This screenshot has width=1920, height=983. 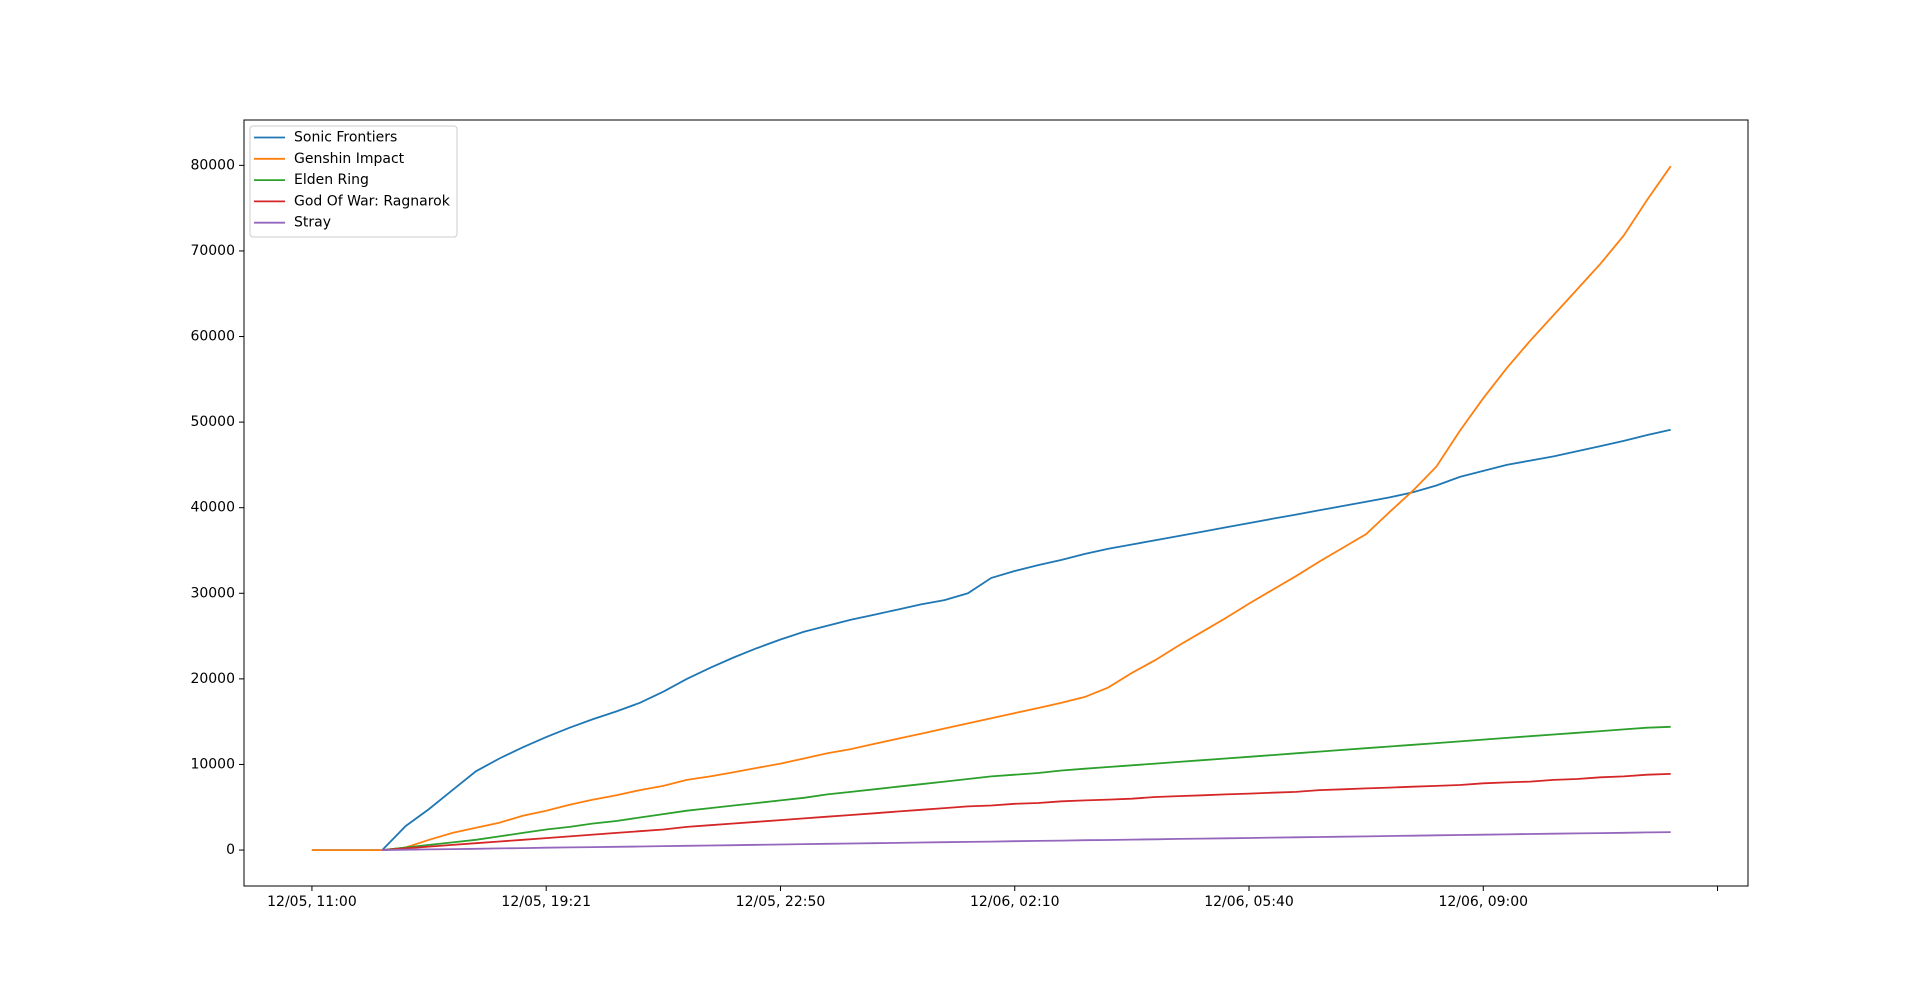 What do you see at coordinates (212, 764) in the screenshot?
I see `y-tick-label: 10000` at bounding box center [212, 764].